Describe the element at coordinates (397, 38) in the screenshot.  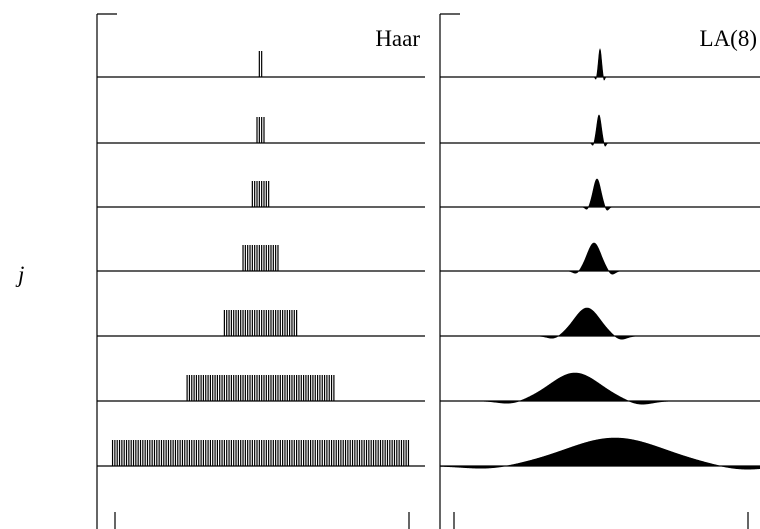
I see `panel-label: Haar` at that location.